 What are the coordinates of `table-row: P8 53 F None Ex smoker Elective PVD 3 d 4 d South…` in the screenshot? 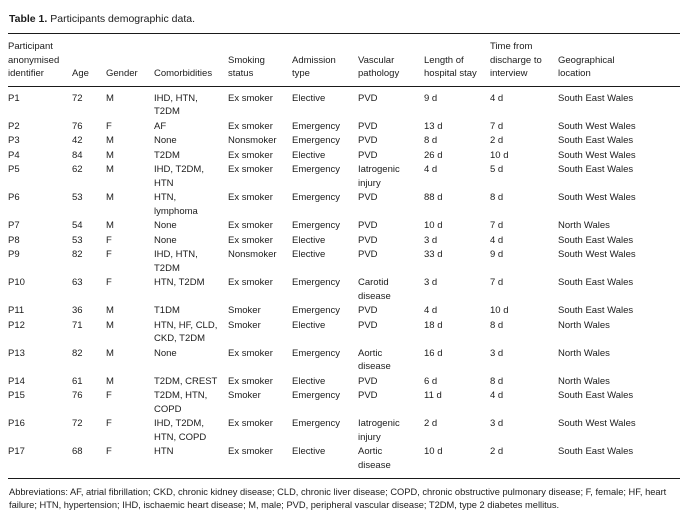 It's located at (344, 240).